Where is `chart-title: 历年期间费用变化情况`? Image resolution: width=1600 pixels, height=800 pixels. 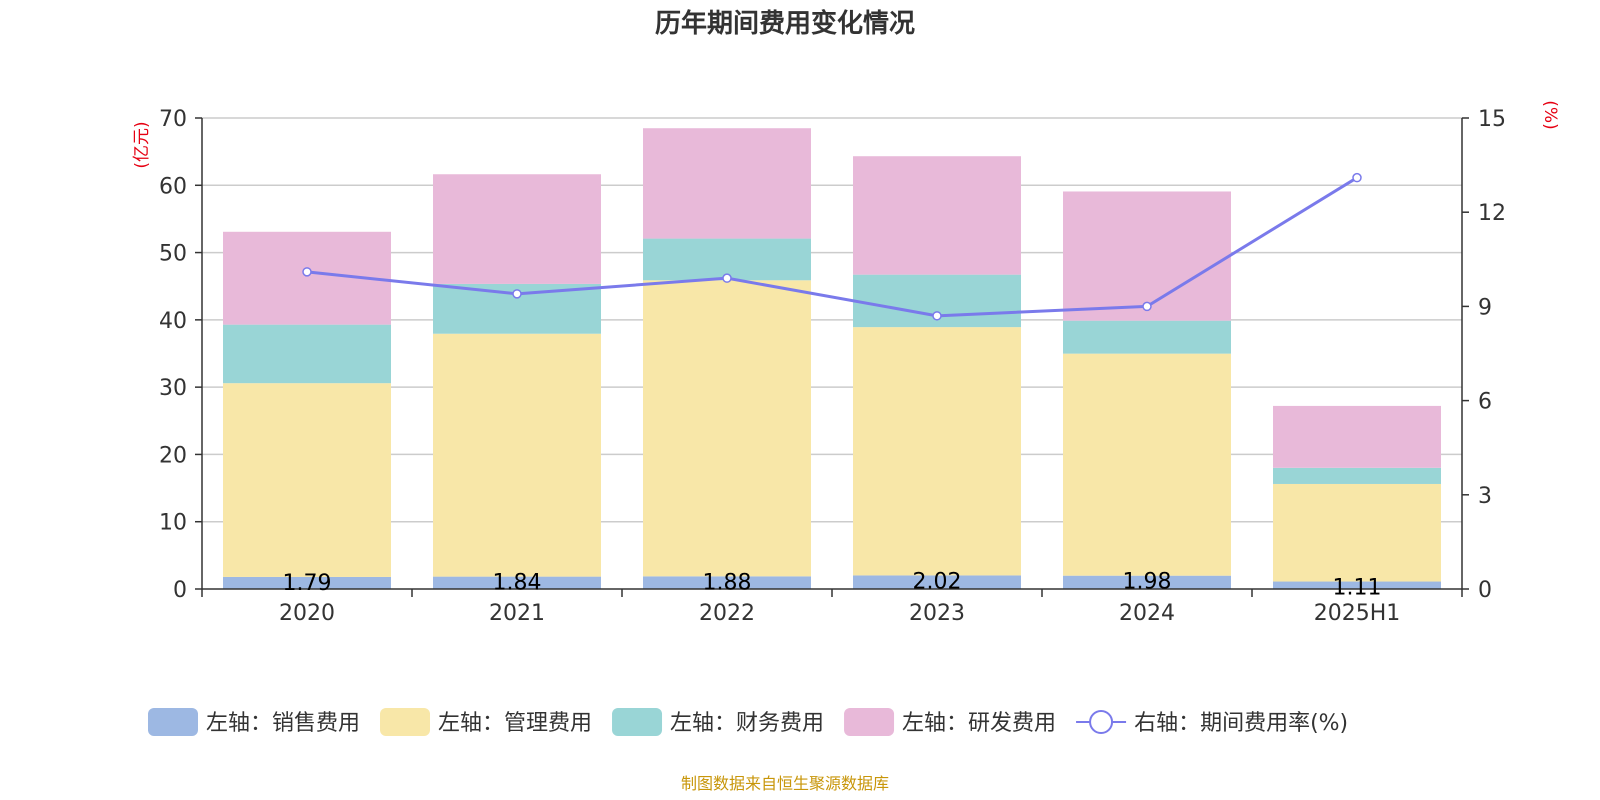 chart-title: 历年期间费用变化情况 is located at coordinates (785, 23).